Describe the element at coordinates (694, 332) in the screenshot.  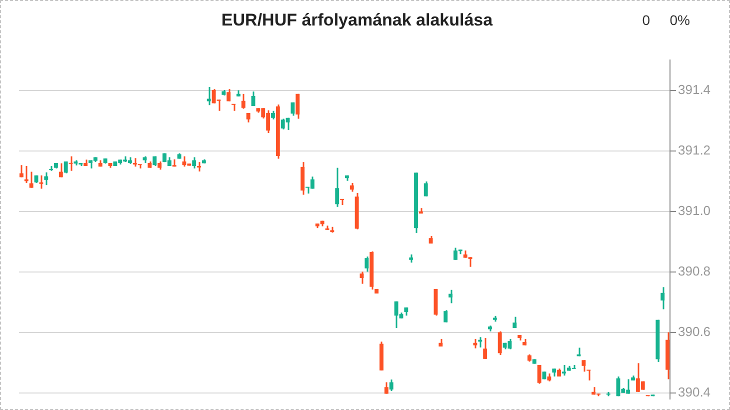
I see `y-tick-label: 390.6` at that location.